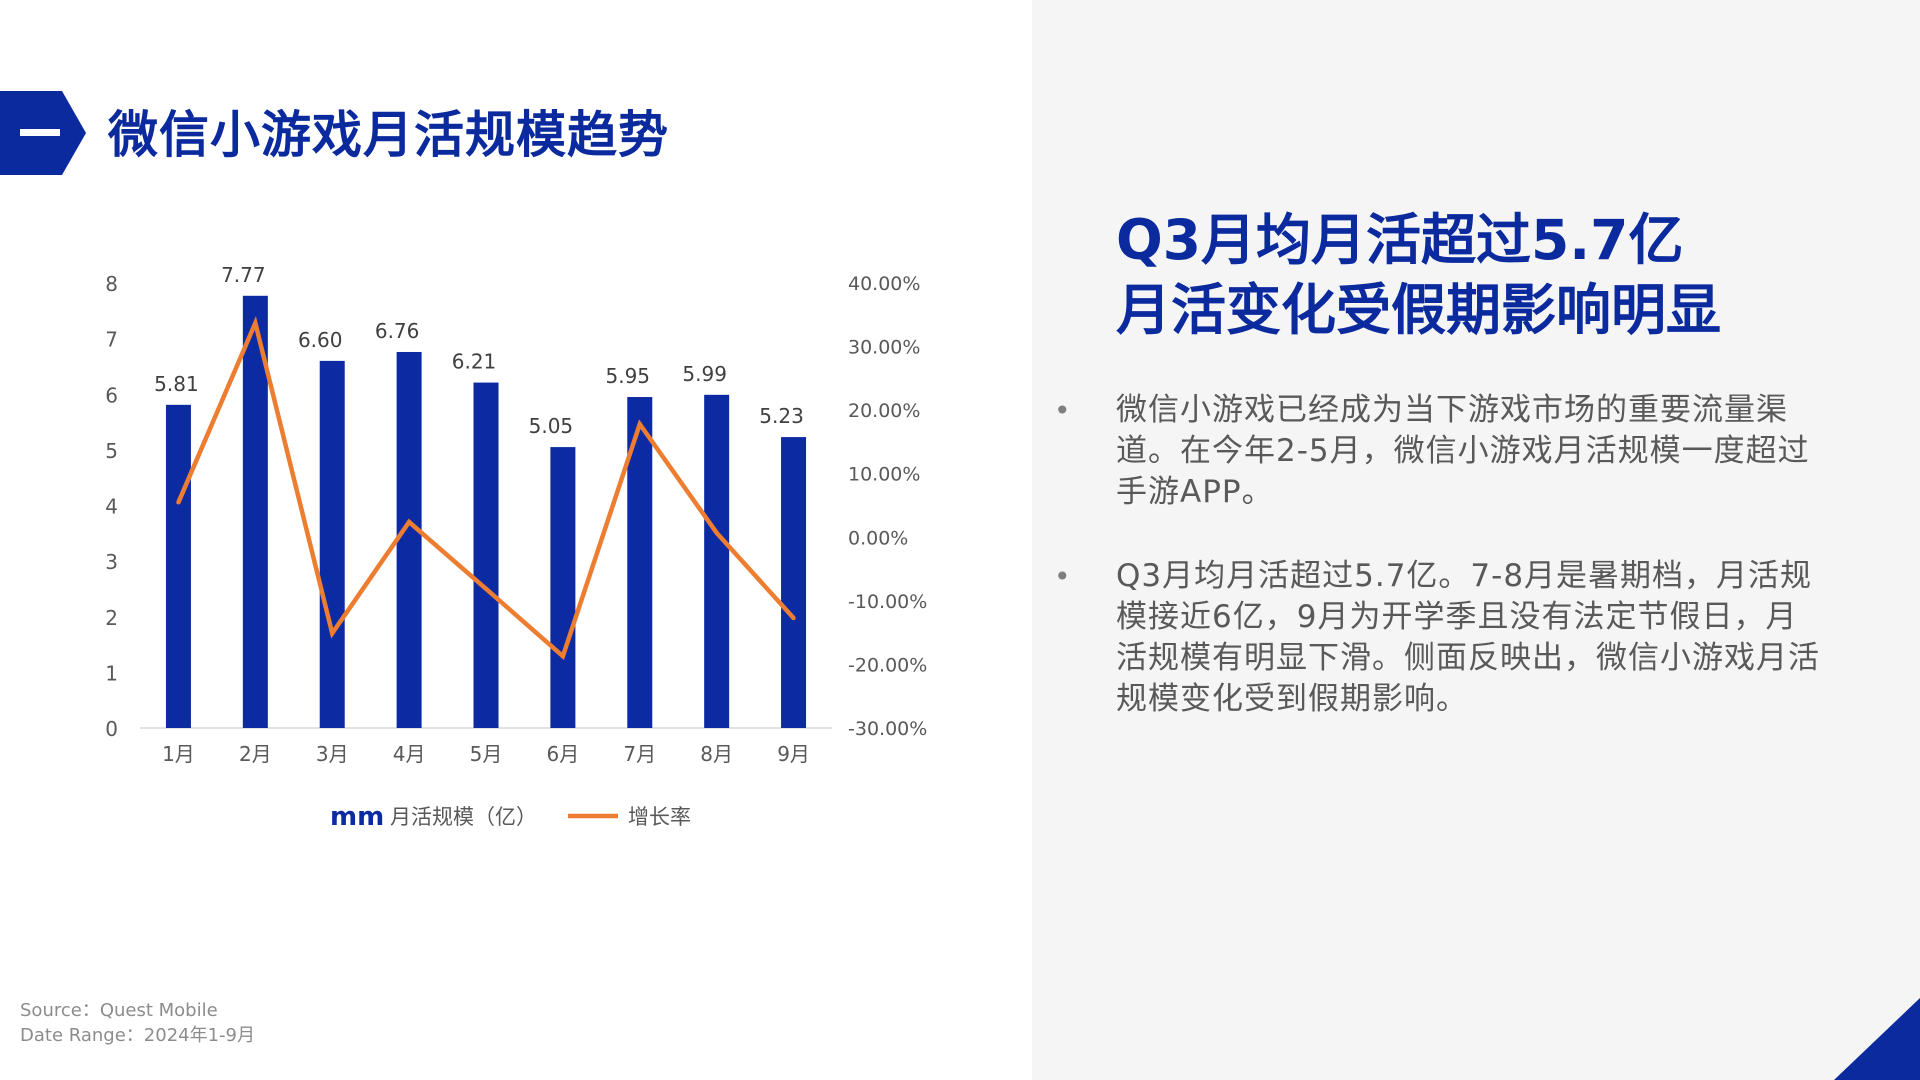  Describe the element at coordinates (474, 362) in the screenshot. I see `bar-data-label: 6.21` at that location.